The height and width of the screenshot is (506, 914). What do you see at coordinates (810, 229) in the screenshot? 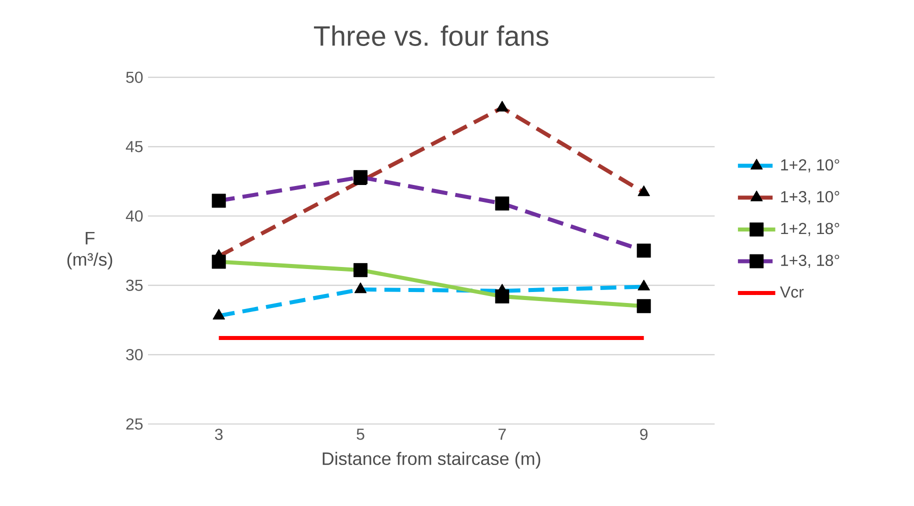
I see `legend-label: 1+2, 18°` at bounding box center [810, 229].